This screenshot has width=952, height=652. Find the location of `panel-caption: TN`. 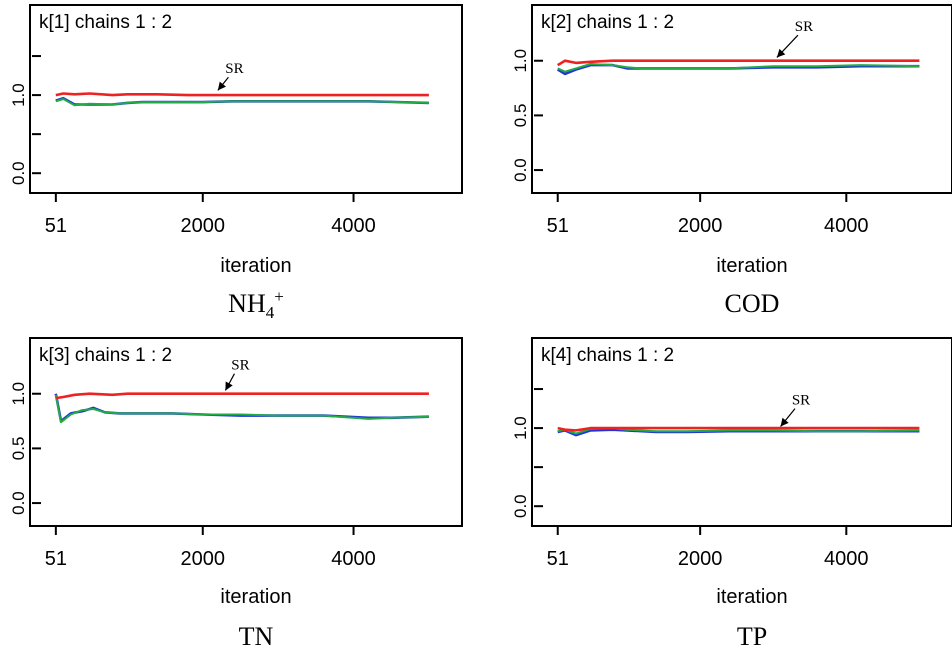

panel-caption: TN is located at coordinates (256, 636).